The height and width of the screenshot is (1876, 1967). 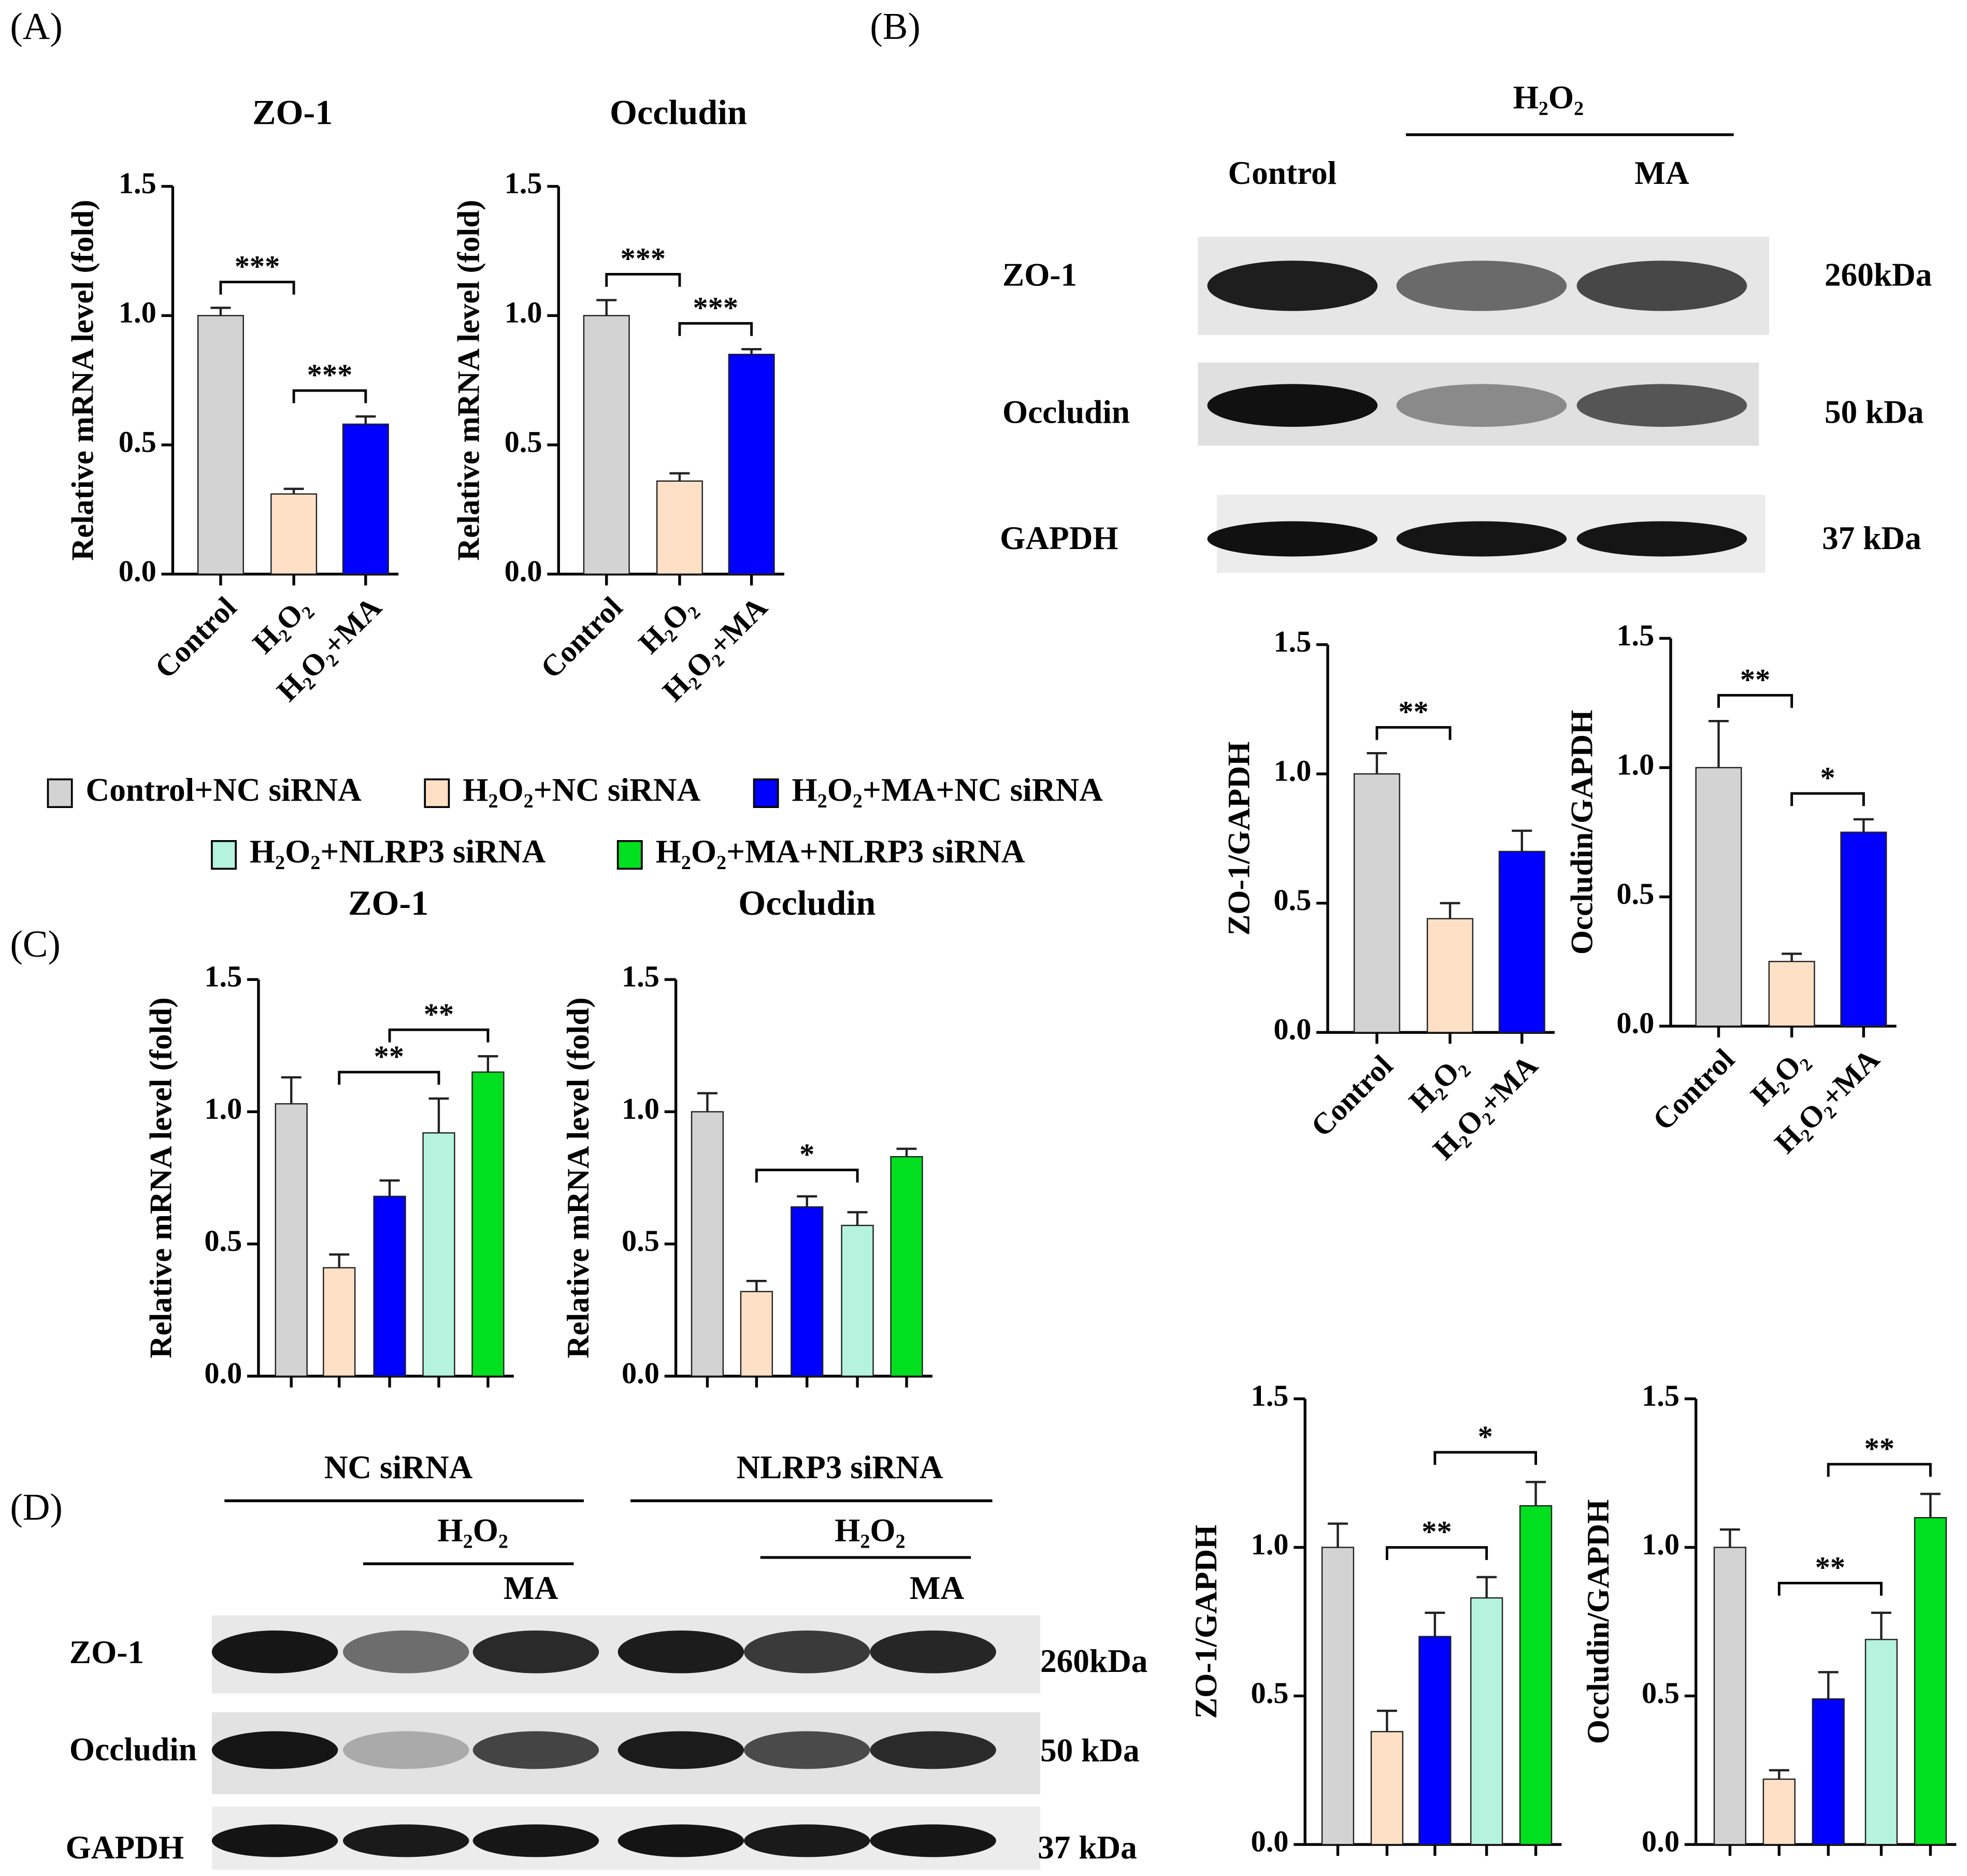 I want to click on chart-title: ZO-1, so click(x=293, y=112).